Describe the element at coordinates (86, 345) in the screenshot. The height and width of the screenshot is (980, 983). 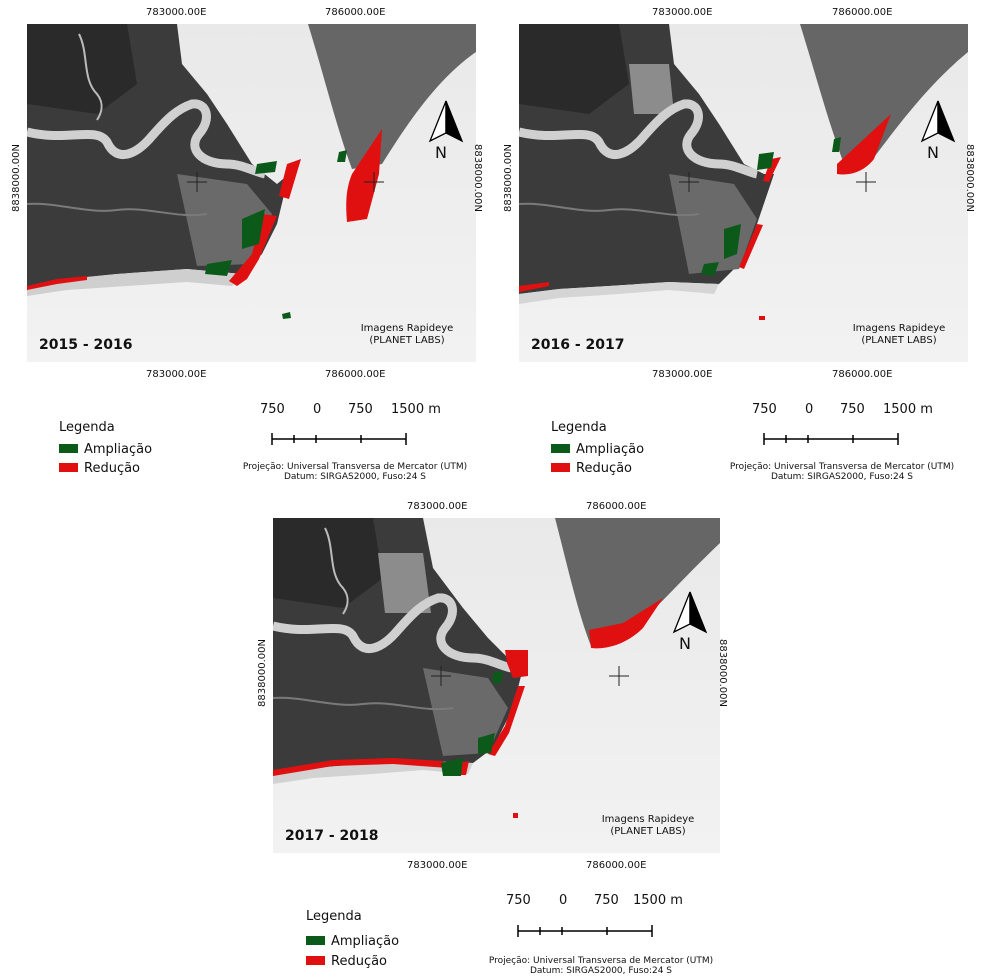
I see `period-label: 2015 - 2016` at that location.